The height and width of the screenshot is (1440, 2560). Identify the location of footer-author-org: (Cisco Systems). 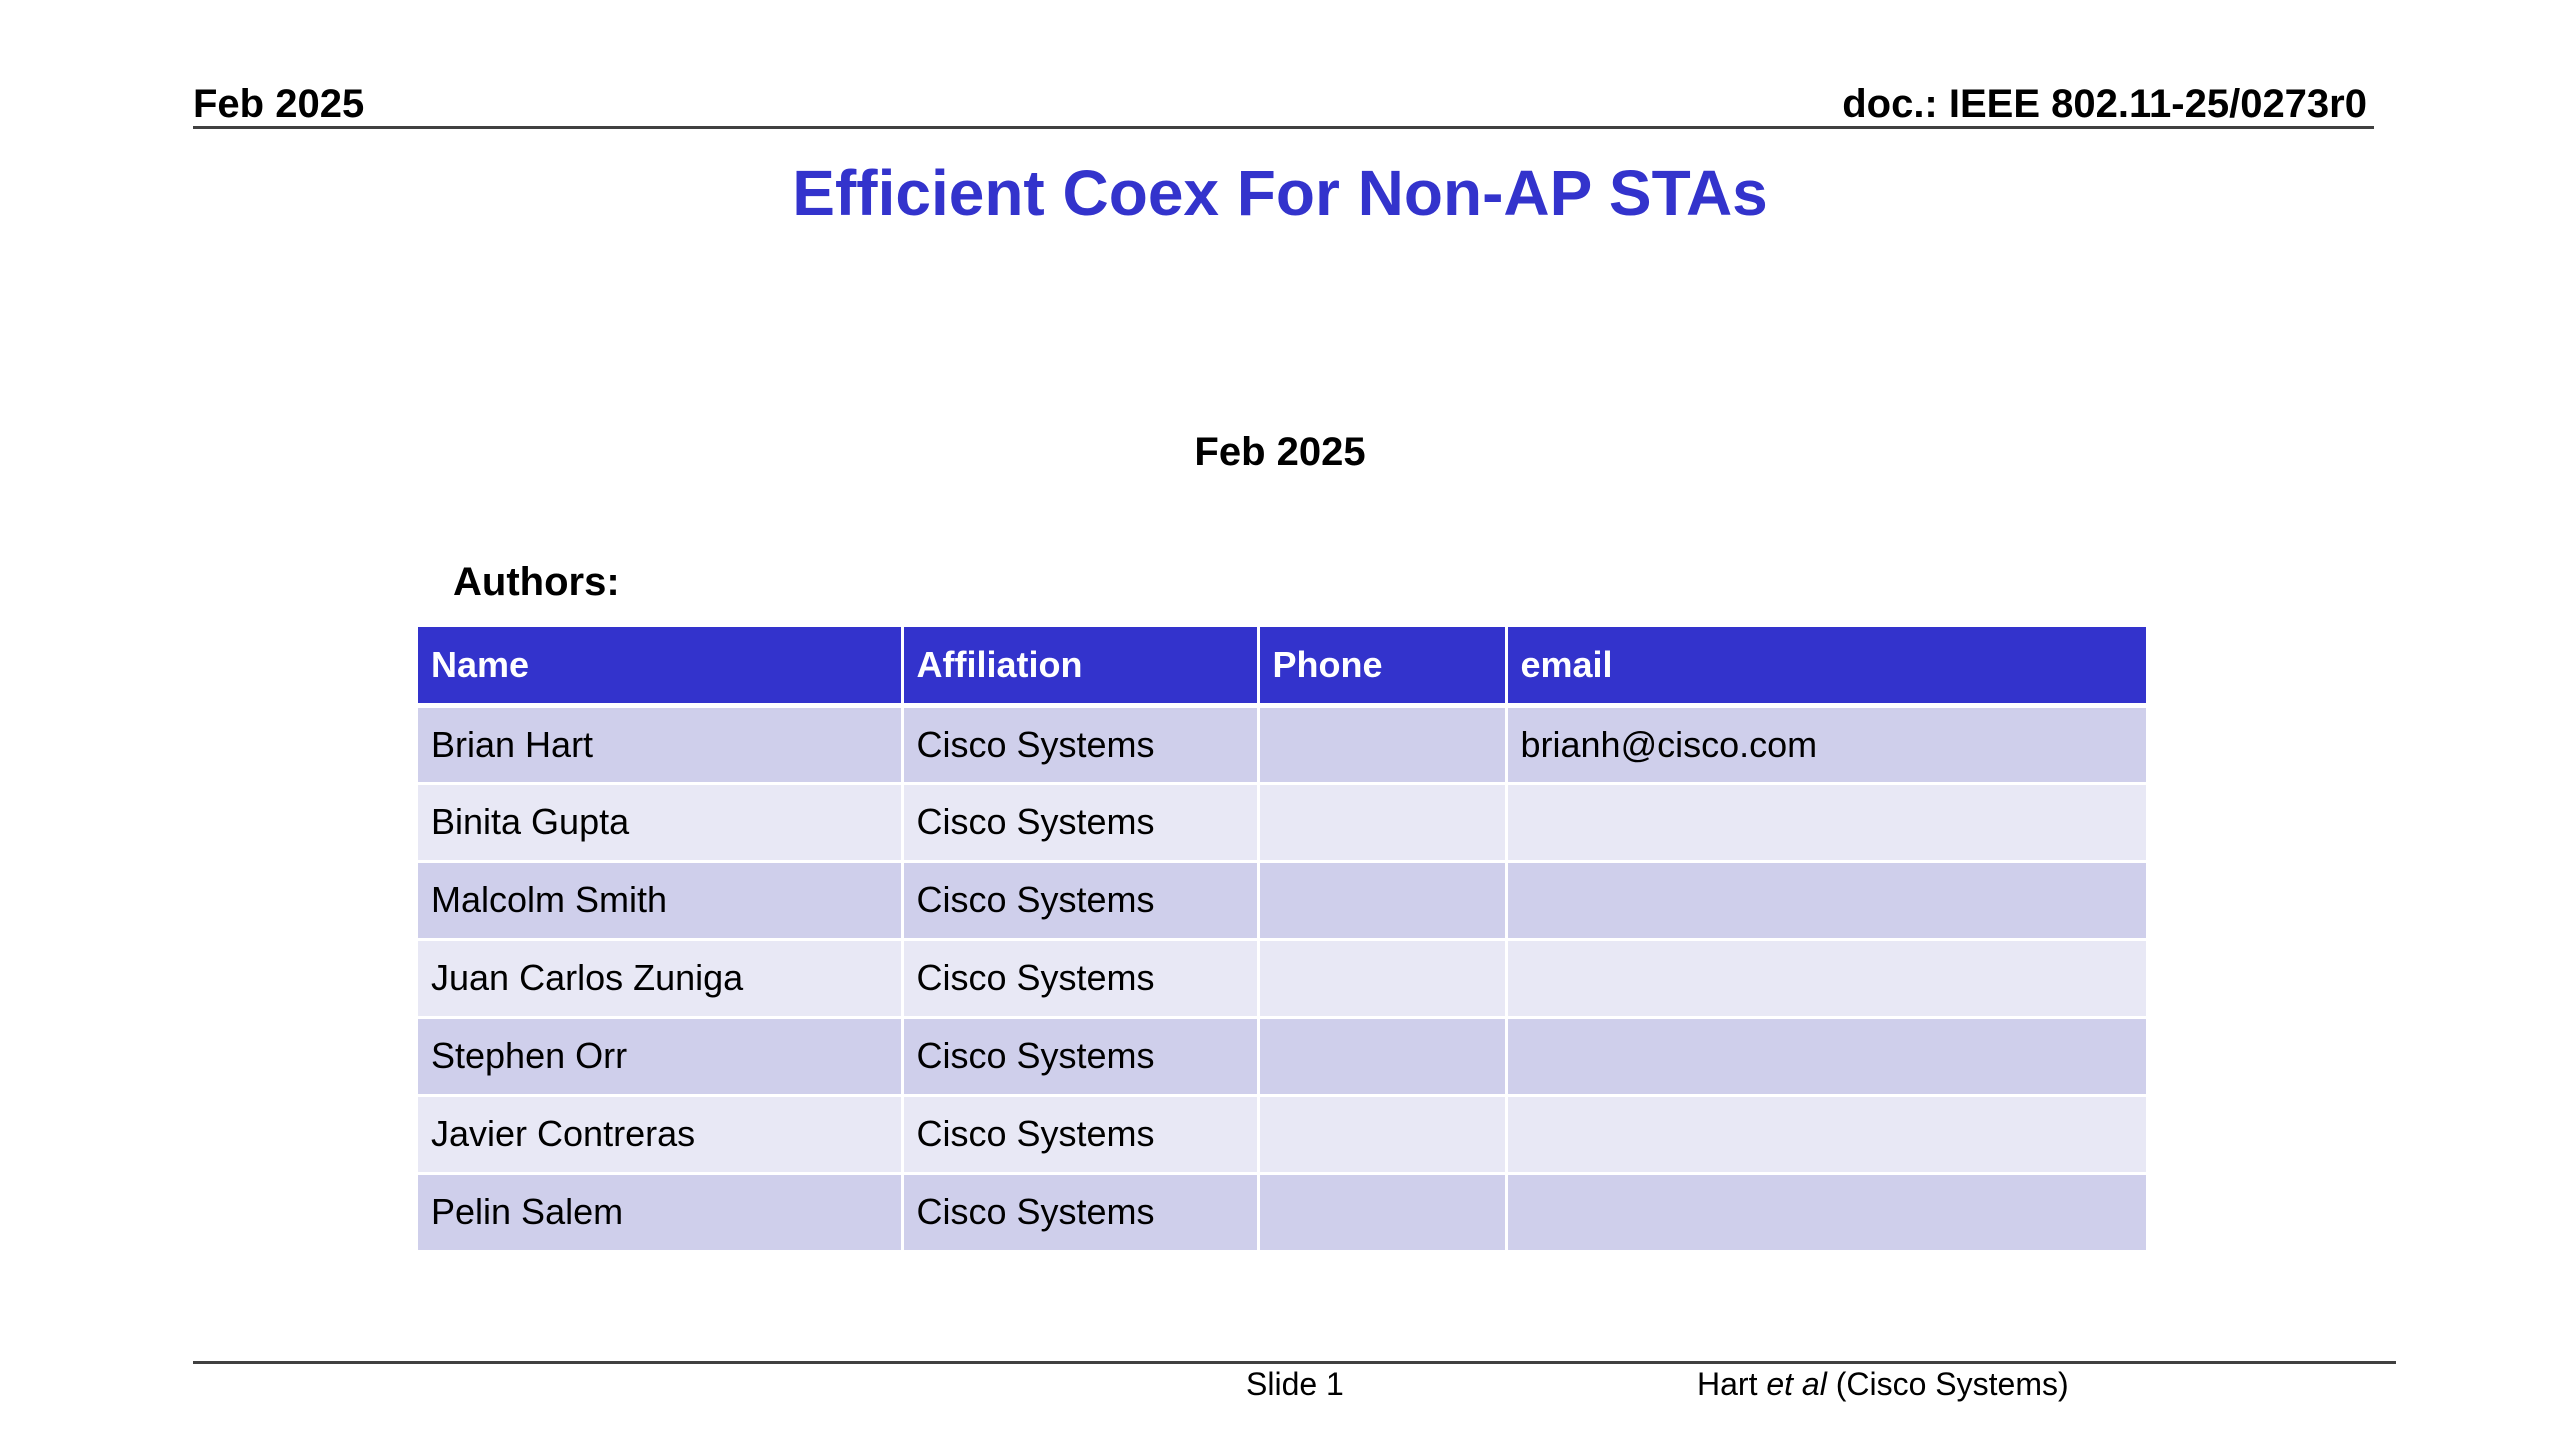
(1952, 1384).